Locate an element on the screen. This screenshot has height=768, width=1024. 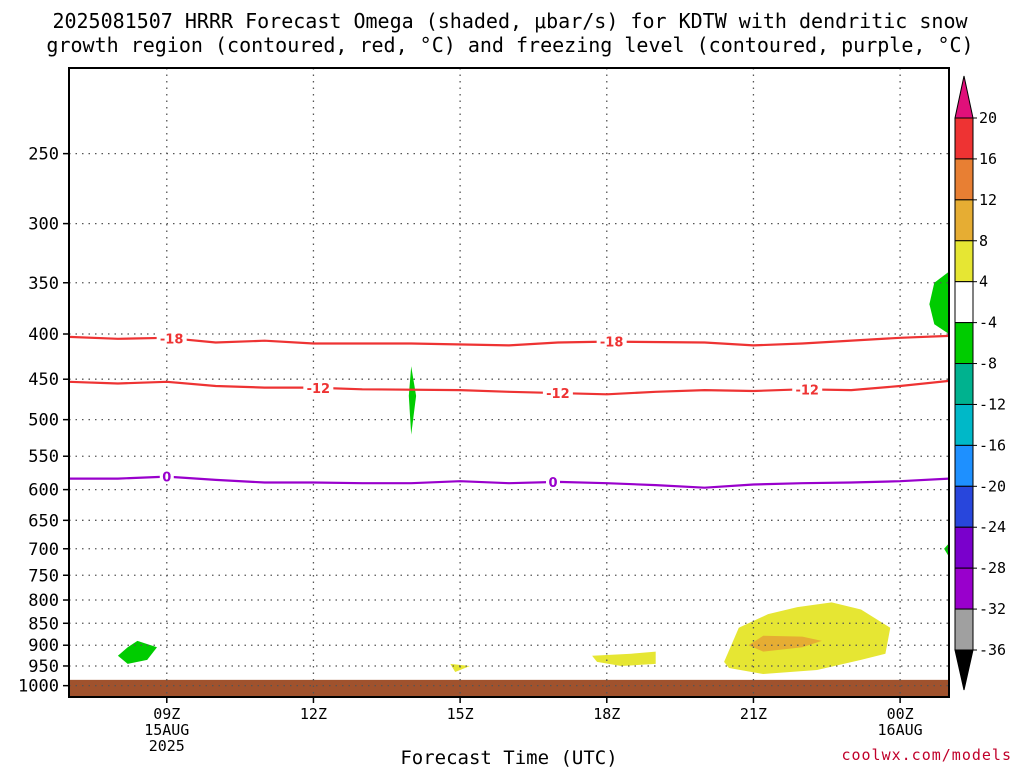
y-tick-label-850: 850 is located at coordinates (43, 624).